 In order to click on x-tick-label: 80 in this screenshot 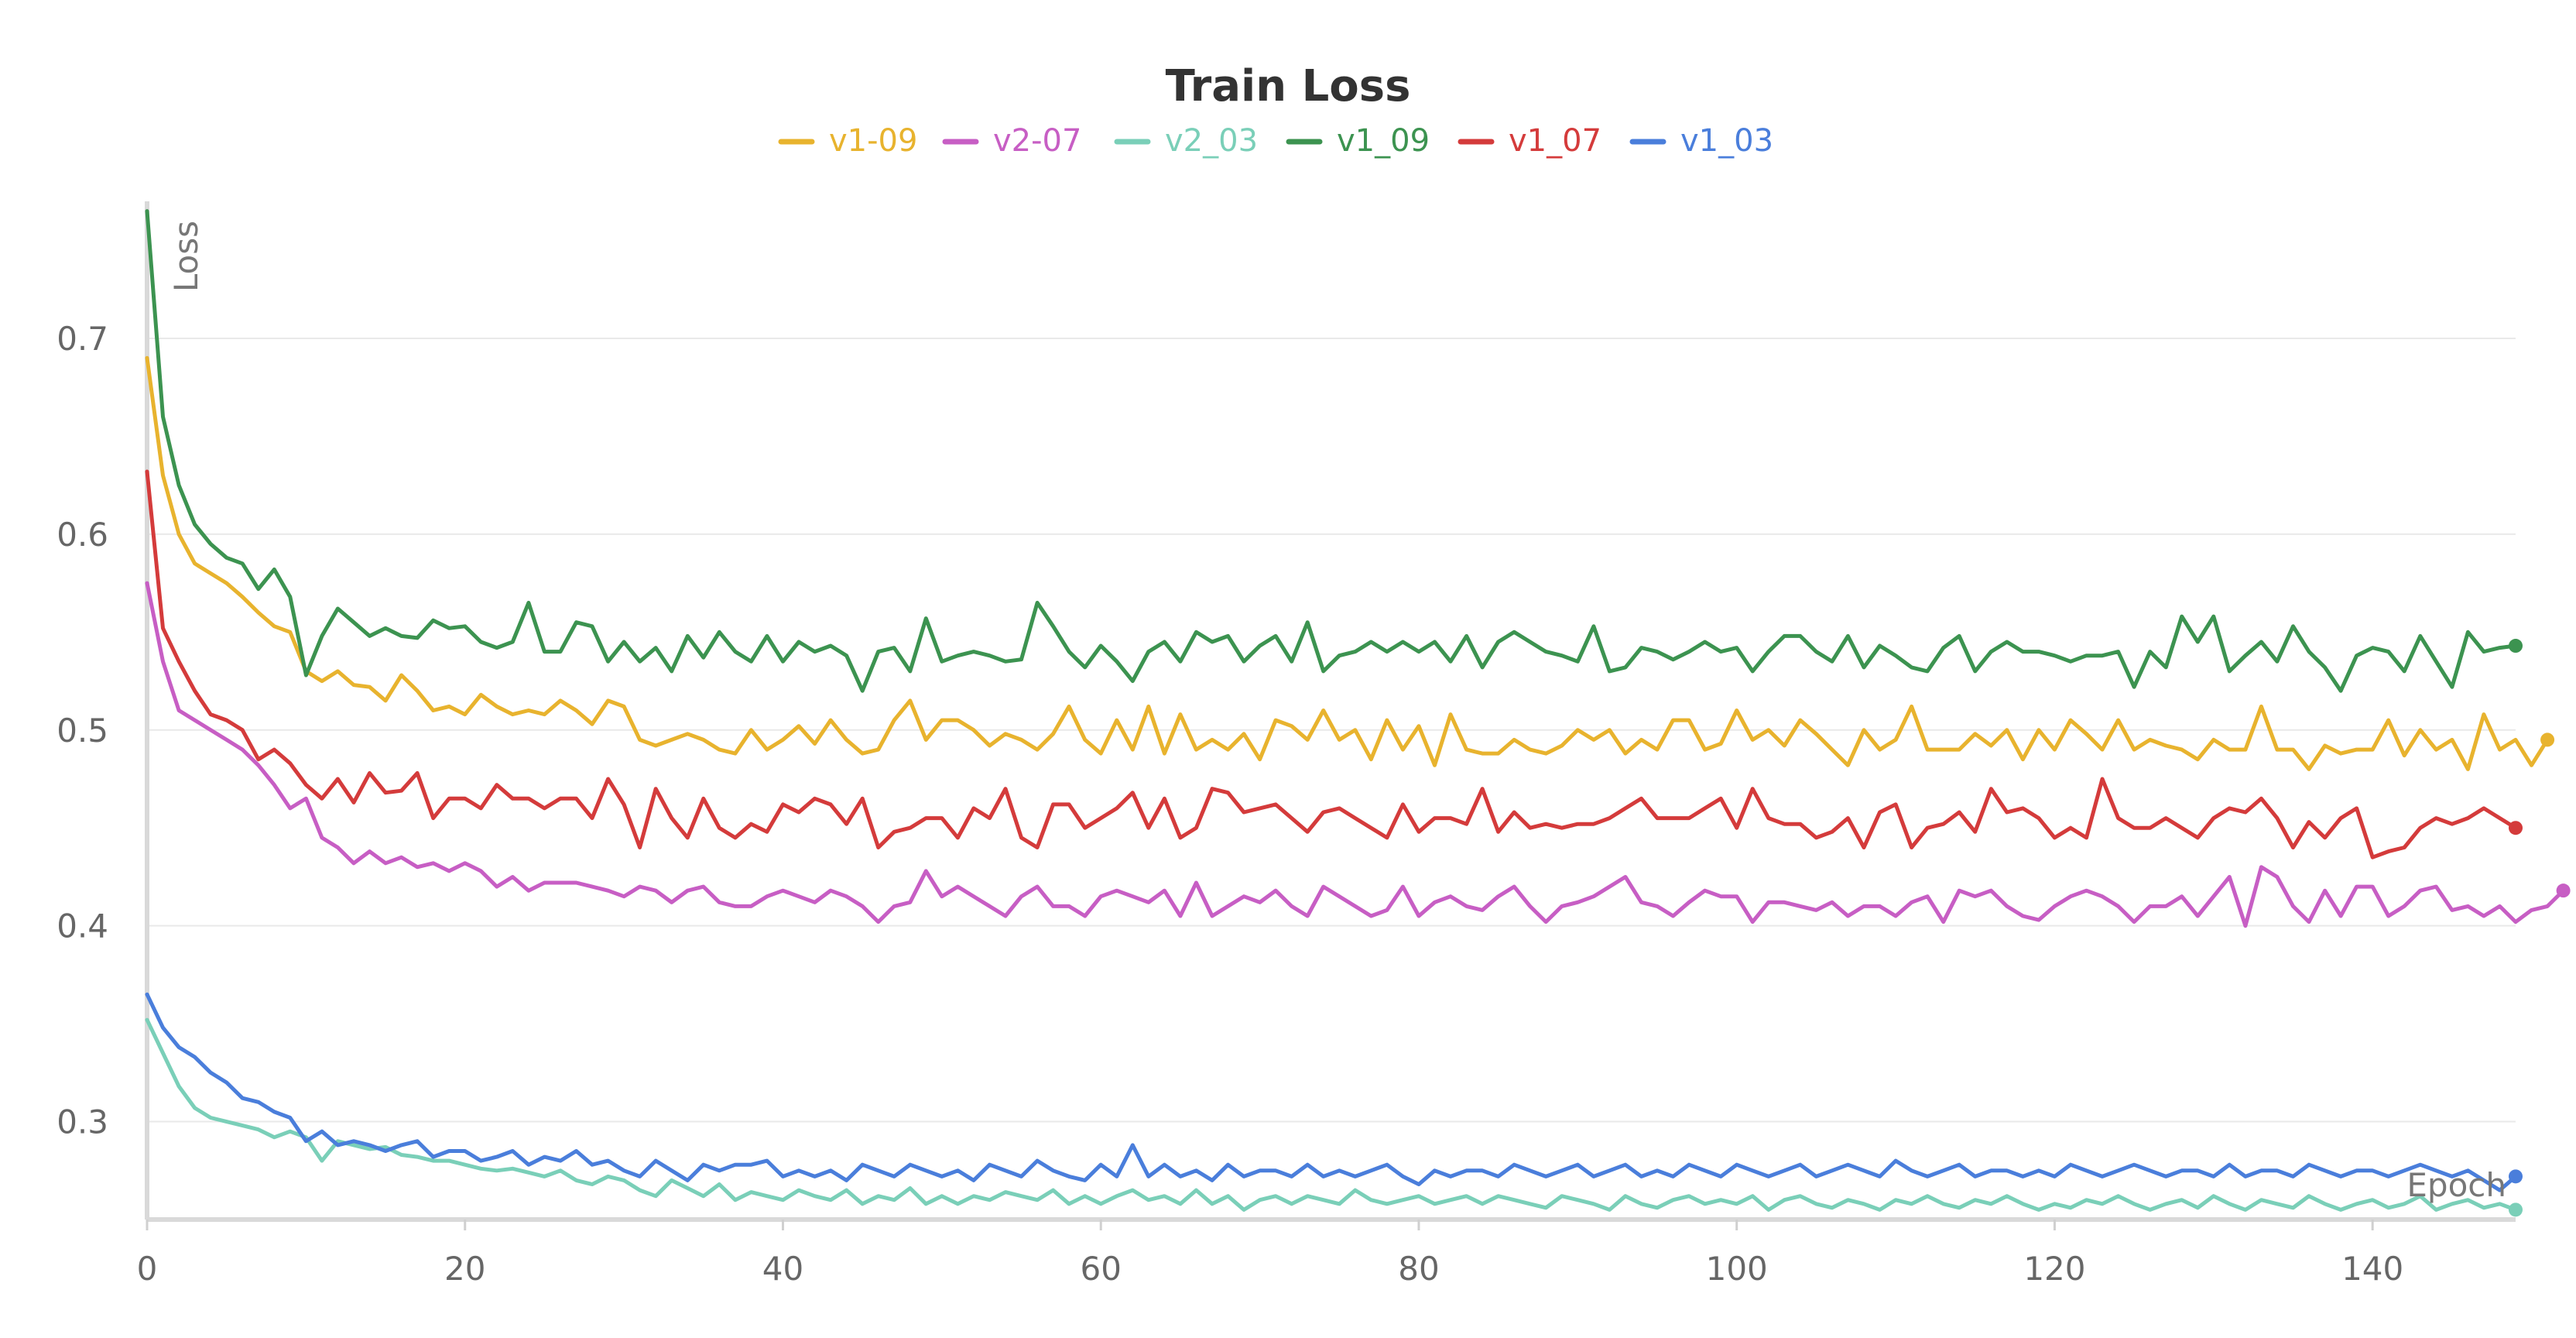, I will do `click(1418, 1269)`.